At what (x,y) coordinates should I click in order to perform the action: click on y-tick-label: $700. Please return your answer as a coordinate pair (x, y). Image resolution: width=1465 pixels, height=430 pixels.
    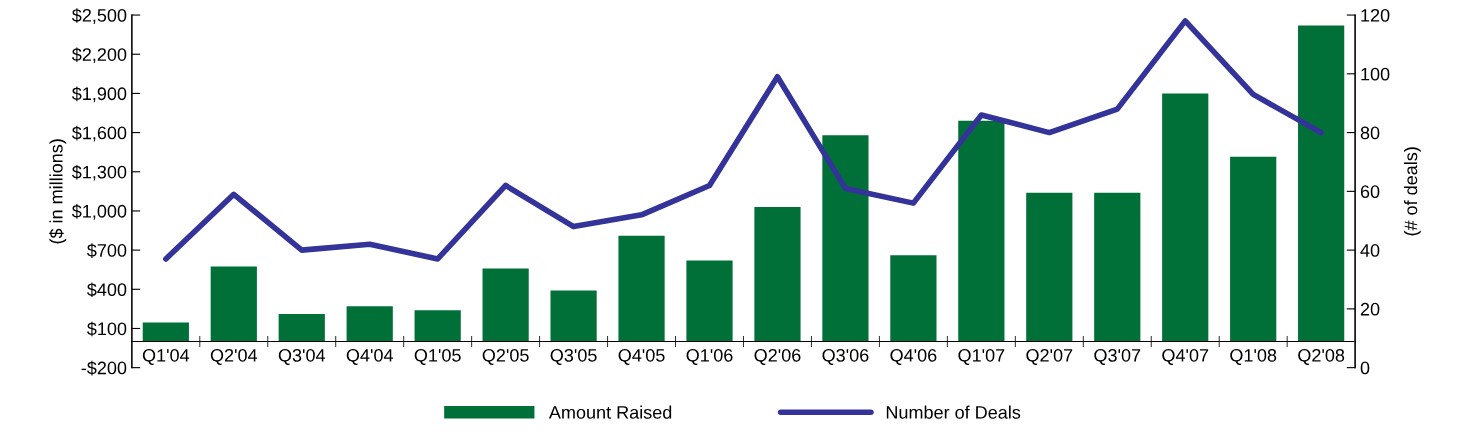
    Looking at the image, I should click on (107, 250).